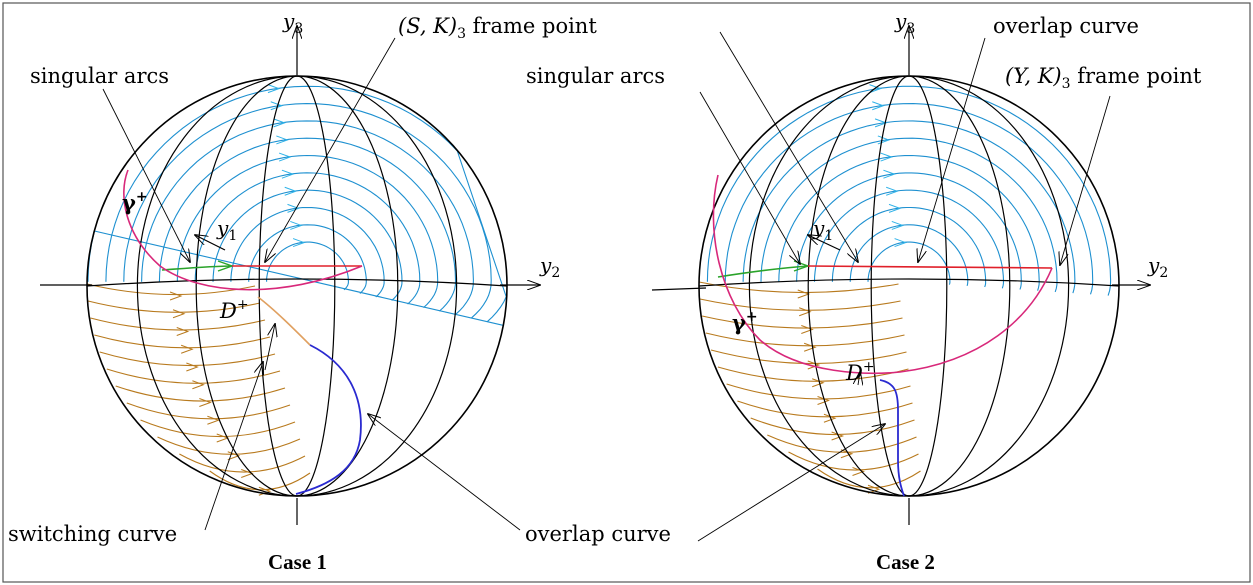 This screenshot has height=585, width=1253. What do you see at coordinates (234, 310) in the screenshot?
I see `case-1-label-d: D+` at bounding box center [234, 310].